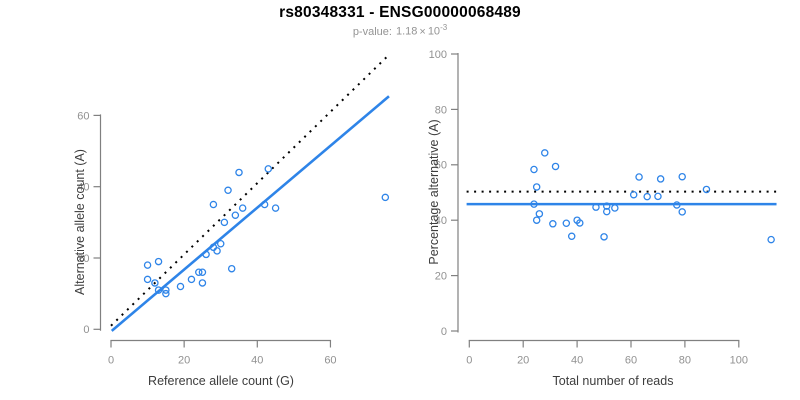 The image size is (800, 400). Describe the element at coordinates (400, 12) in the screenshot. I see `page-title: rs80348331 - ENSG00000068489` at that location.